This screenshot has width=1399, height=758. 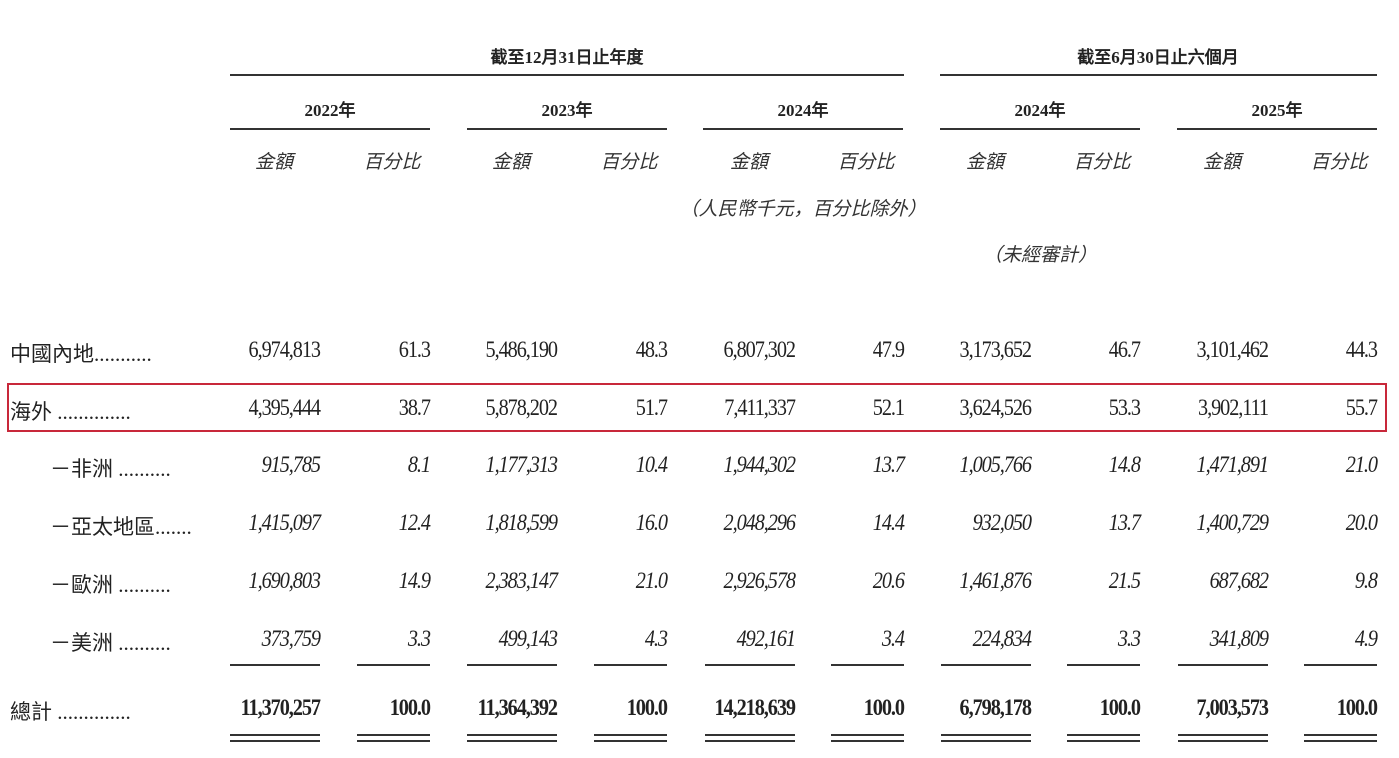 I want to click on amount-cell: 6,974,813, so click(x=285, y=349).